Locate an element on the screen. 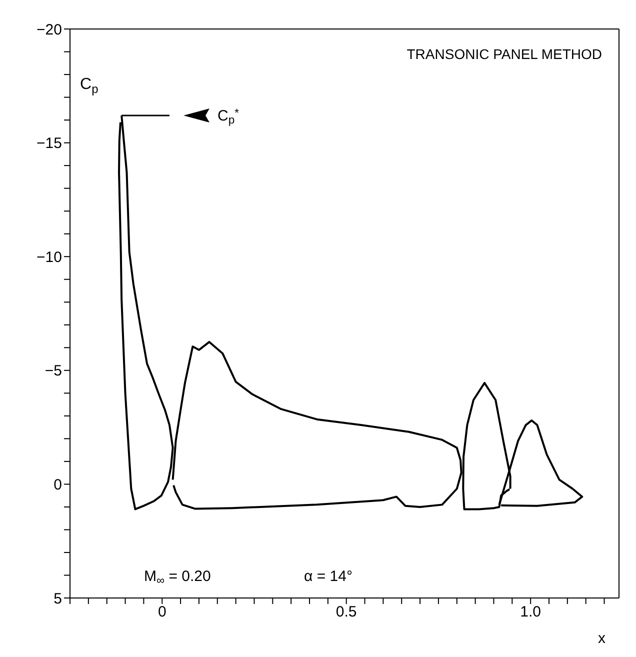  y-tick-label: −20 is located at coordinates (49, 29).